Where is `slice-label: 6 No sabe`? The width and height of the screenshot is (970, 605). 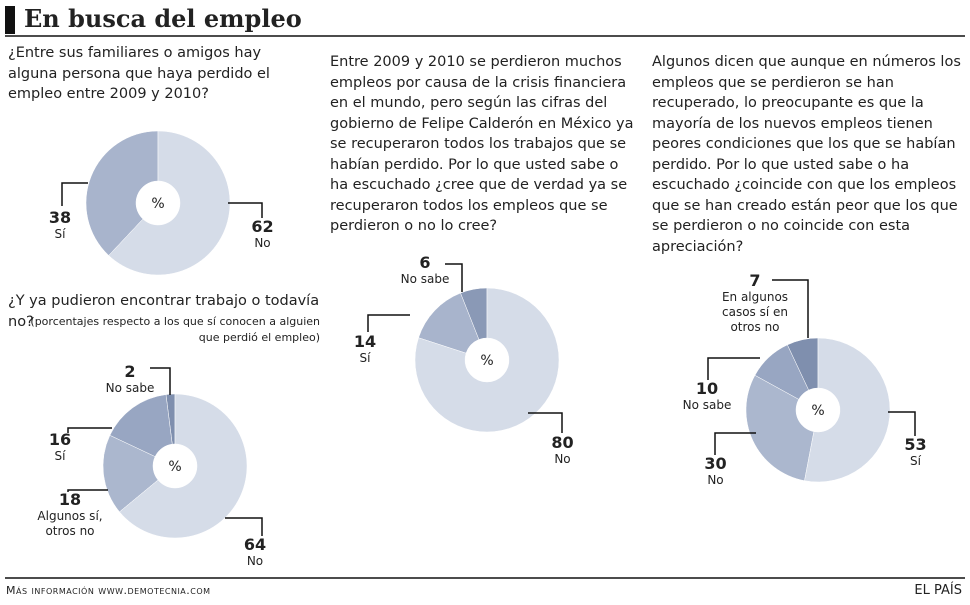
slice-label: 6 No sabe is located at coordinates (425, 270).